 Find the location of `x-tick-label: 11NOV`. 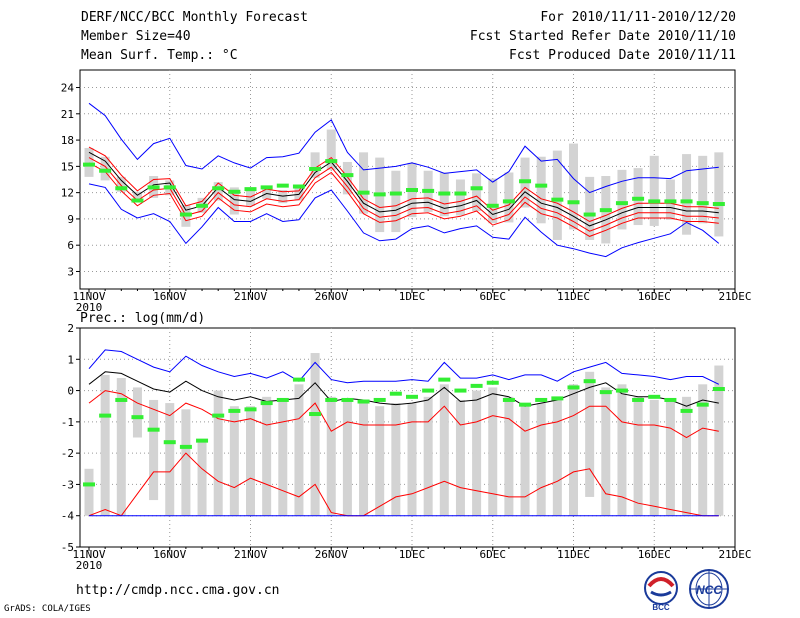

x-tick-label: 11NOV is located at coordinates (88, 554).